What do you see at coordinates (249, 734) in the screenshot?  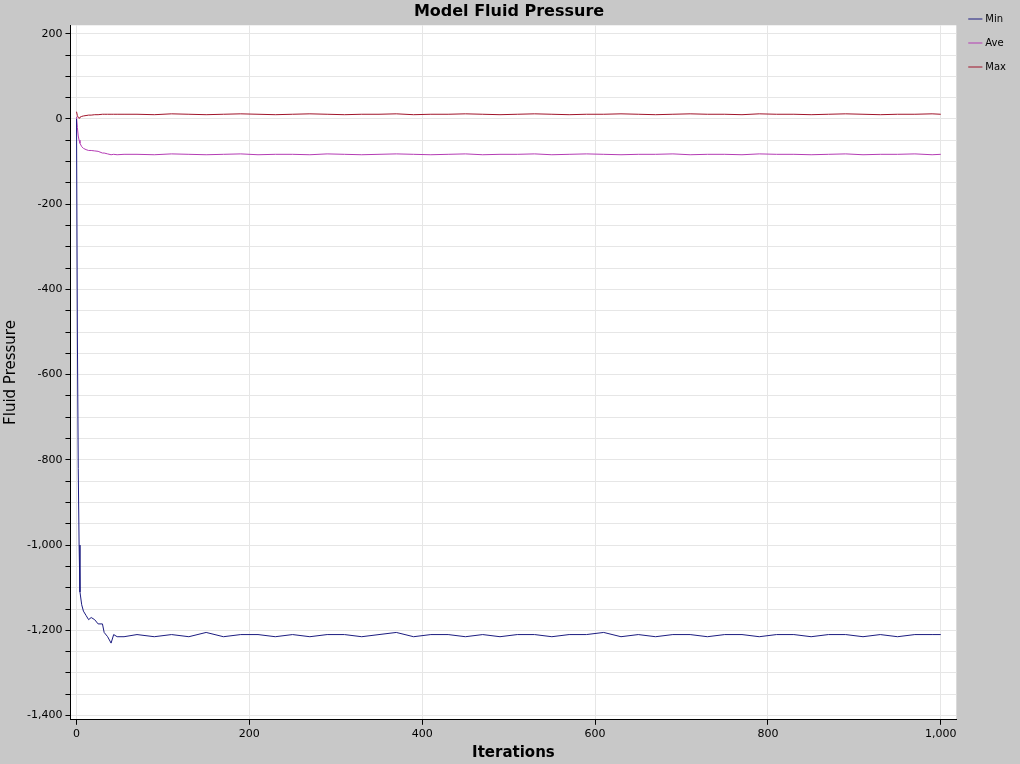 I see `x-tick-label: 200` at bounding box center [249, 734].